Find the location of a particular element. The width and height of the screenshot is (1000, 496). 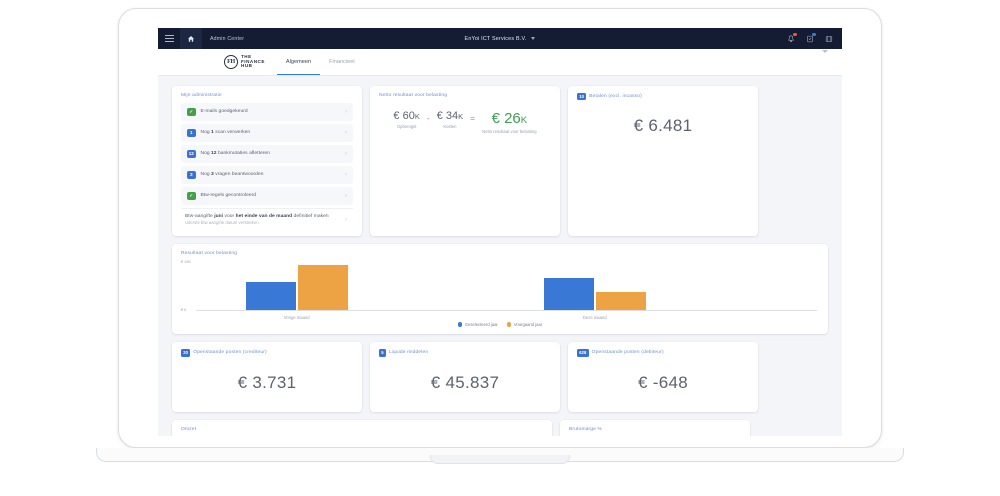

status-badge: 5 is located at coordinates (382, 353).